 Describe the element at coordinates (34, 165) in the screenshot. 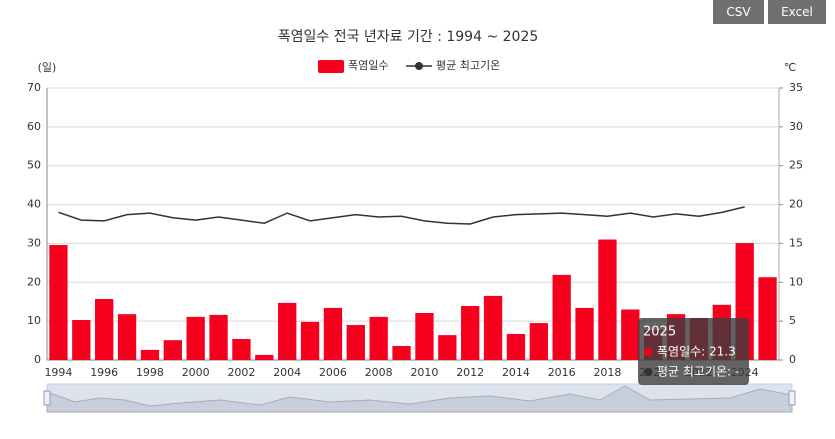

I see `y-tick-label: 50` at that location.